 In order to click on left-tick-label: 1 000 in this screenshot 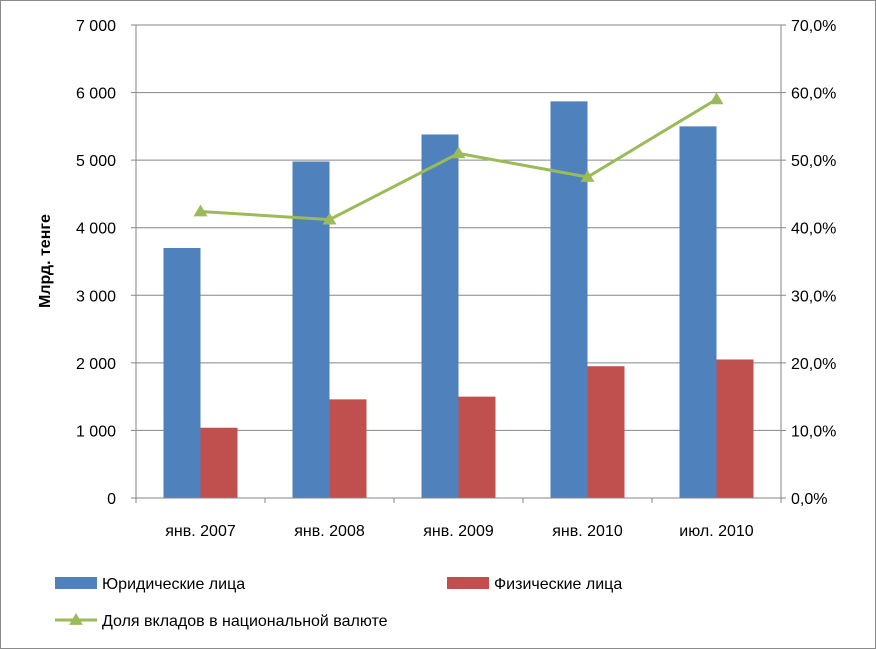, I will do `click(96, 431)`.